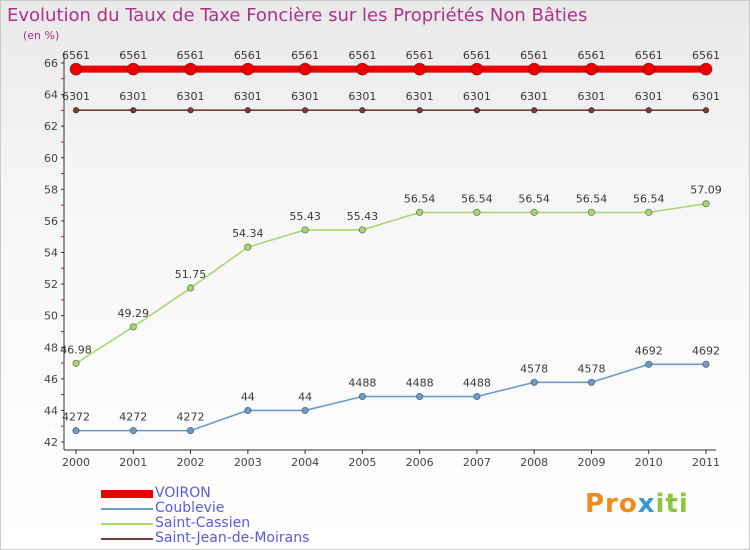  Describe the element at coordinates (51, 189) in the screenshot. I see `y-tick-label: 58` at that location.